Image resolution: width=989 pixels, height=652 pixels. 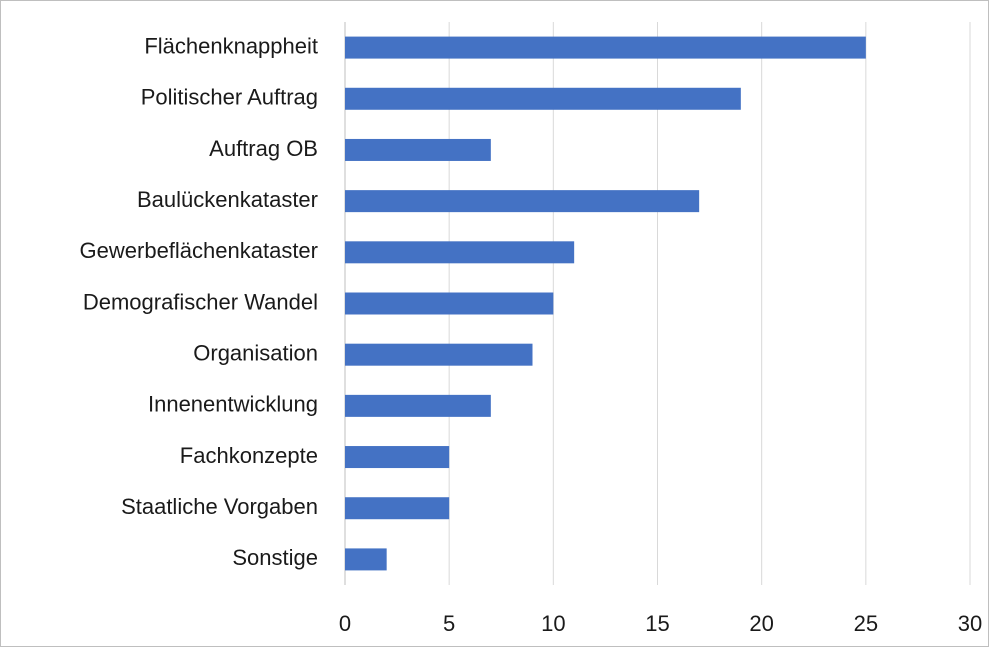 I want to click on y-tick-label: Fachkonzepte, so click(x=249, y=455).